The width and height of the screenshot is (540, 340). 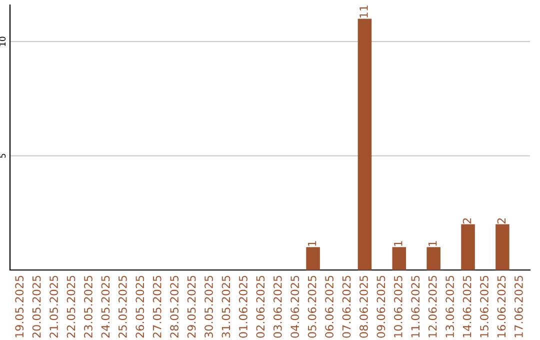 I want to click on x-tick-label: 20.05.2025, so click(x=36, y=307).